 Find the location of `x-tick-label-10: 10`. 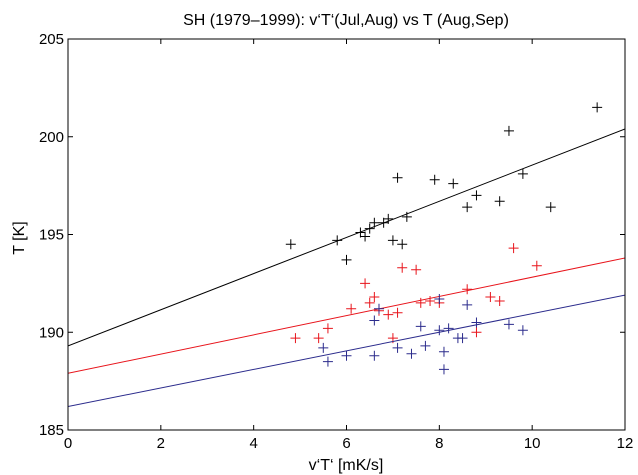

x-tick-label-10: 10 is located at coordinates (532, 443).